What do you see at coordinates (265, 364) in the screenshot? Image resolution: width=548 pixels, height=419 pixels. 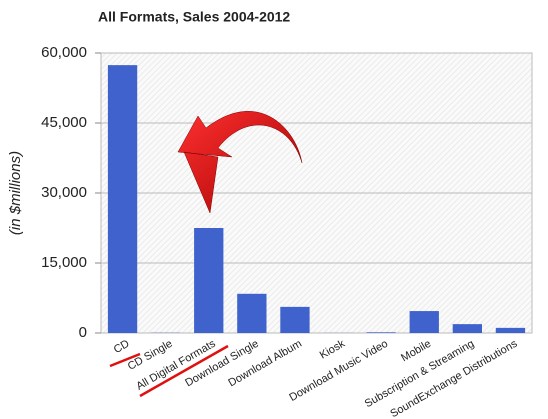 I see `x-tick-label: Download Album` at bounding box center [265, 364].